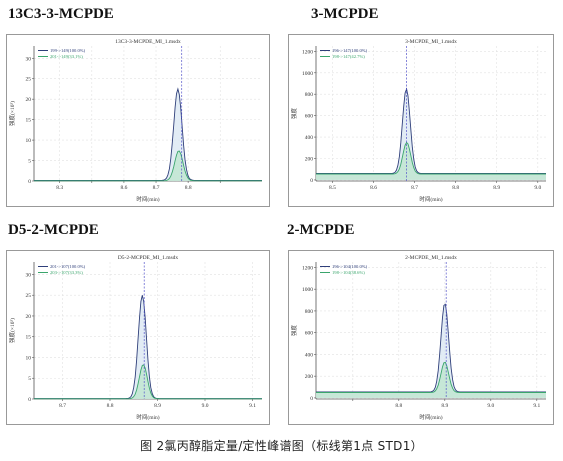 This screenshot has width=563, height=461. What do you see at coordinates (53, 230) in the screenshot?
I see `panel-title-d5-2-mcpde: D5-2-MCPDE` at bounding box center [53, 230].